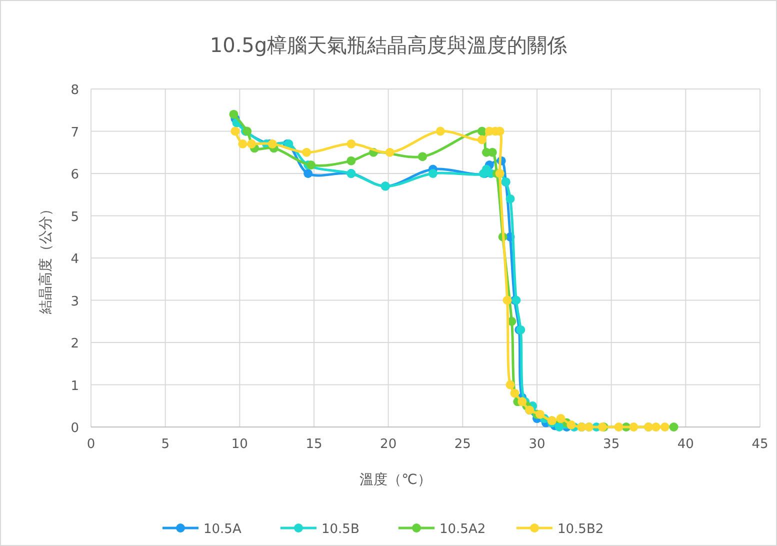 This screenshot has height=546, width=777. What do you see at coordinates (165, 444) in the screenshot?
I see `x-tick-label: 5` at bounding box center [165, 444].